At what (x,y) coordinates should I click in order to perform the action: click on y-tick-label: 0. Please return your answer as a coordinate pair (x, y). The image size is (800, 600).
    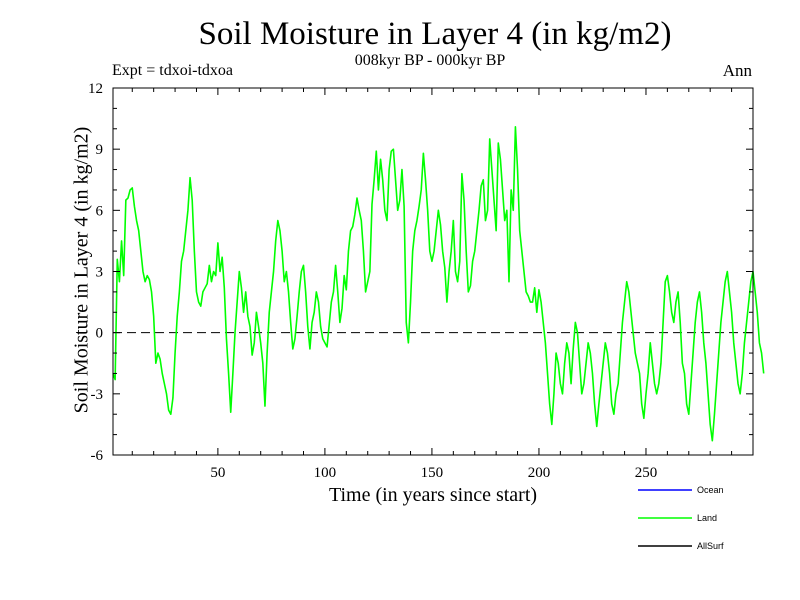
    Looking at the image, I should click on (100, 334).